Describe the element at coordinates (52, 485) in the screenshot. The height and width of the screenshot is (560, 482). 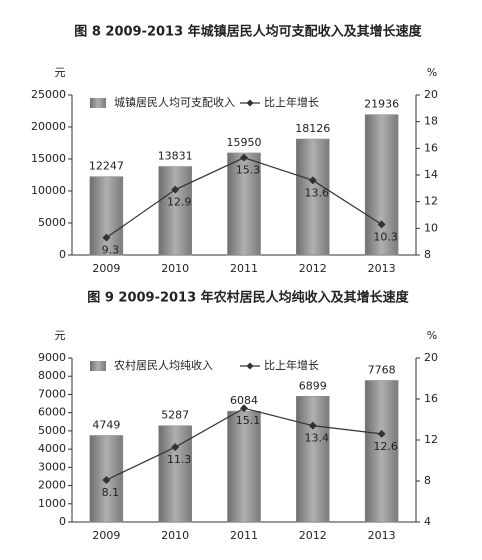
I see `y-tick-label: 2000` at that location.